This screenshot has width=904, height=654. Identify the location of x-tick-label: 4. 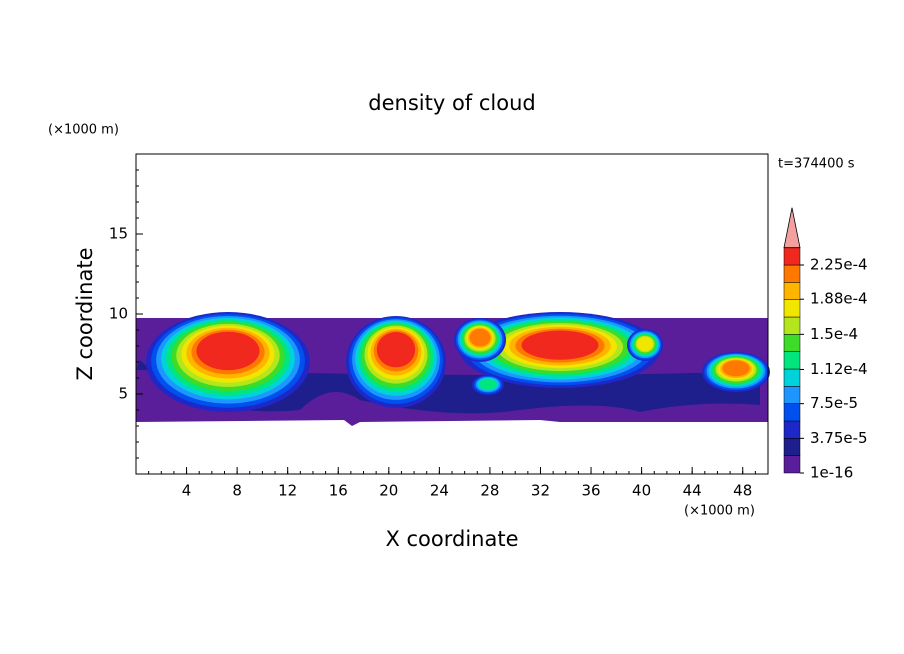
(187, 491).